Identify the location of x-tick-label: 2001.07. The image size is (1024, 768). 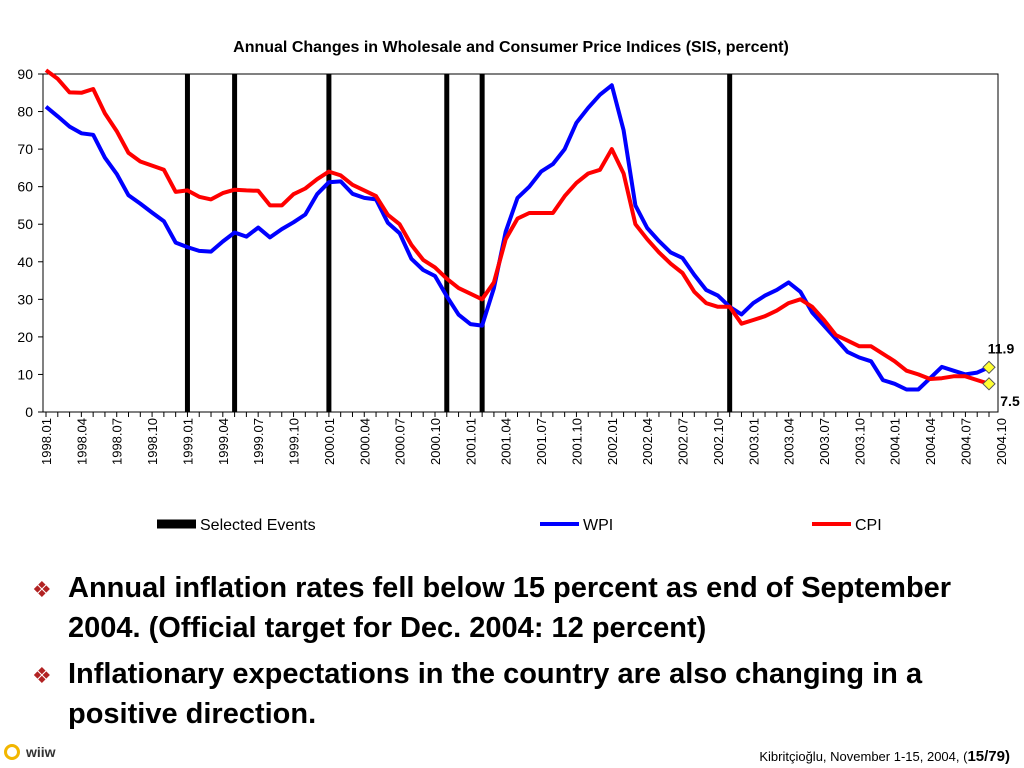
(541, 441).